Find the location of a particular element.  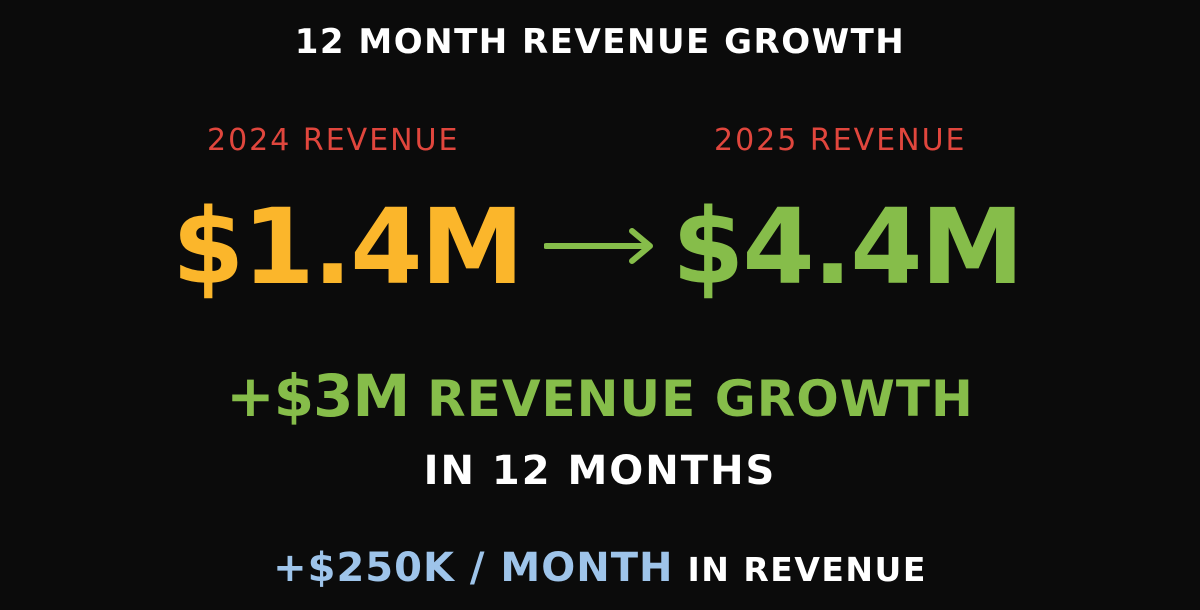

monthly-line: +$250K / MONTH IN REVENUE is located at coordinates (600, 572).